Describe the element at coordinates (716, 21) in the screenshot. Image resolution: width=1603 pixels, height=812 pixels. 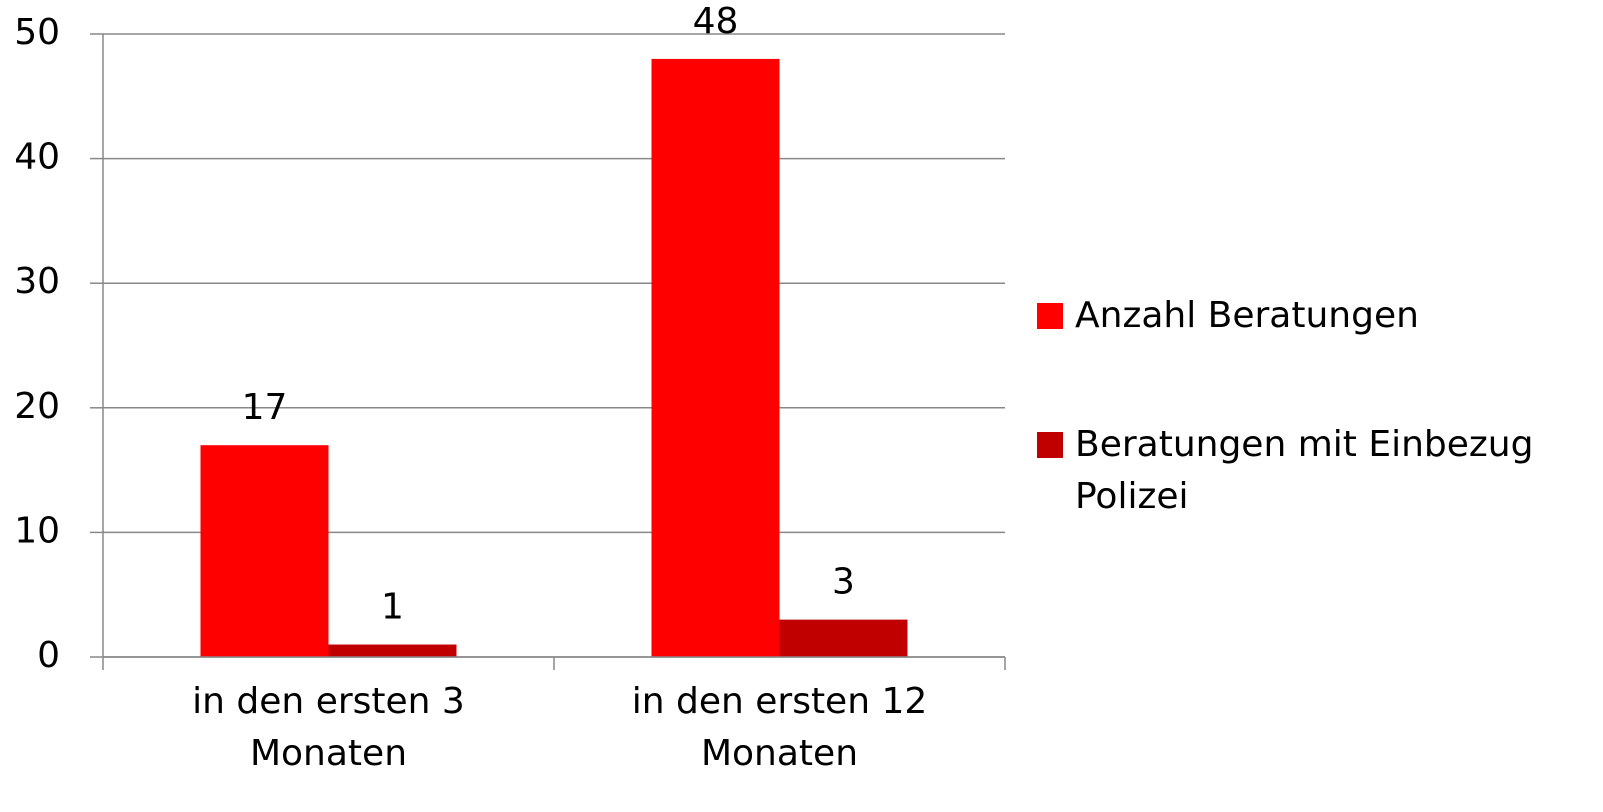
I see `data-label: 48` at that location.